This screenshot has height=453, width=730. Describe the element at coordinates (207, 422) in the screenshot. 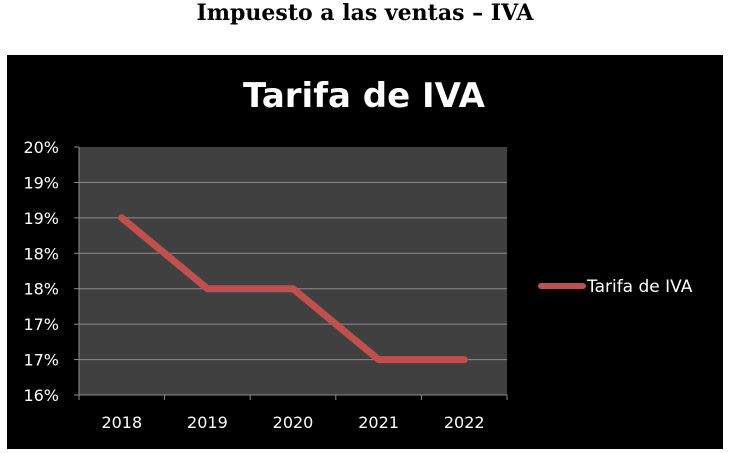

I see `x-tick-label: 2019` at that location.